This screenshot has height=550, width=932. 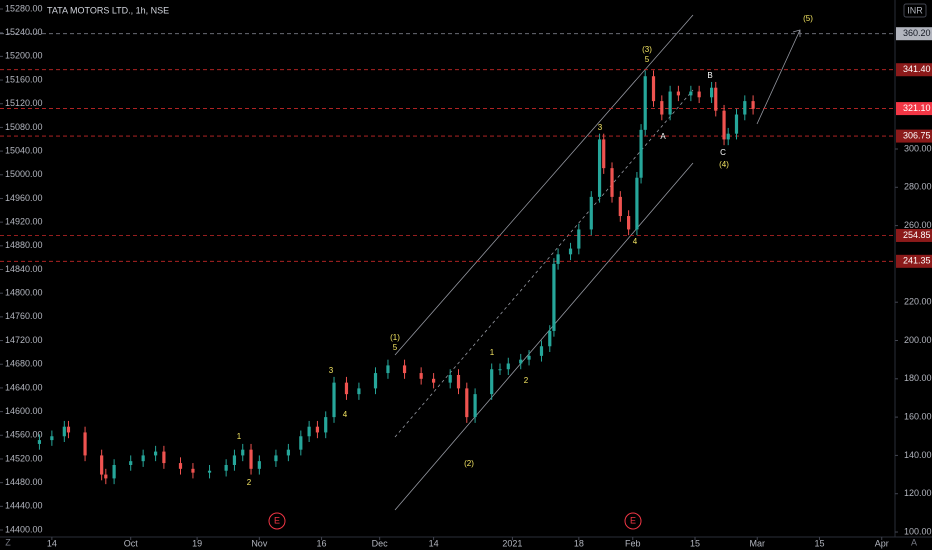 I want to click on x-tick-label: 15, so click(x=695, y=543).